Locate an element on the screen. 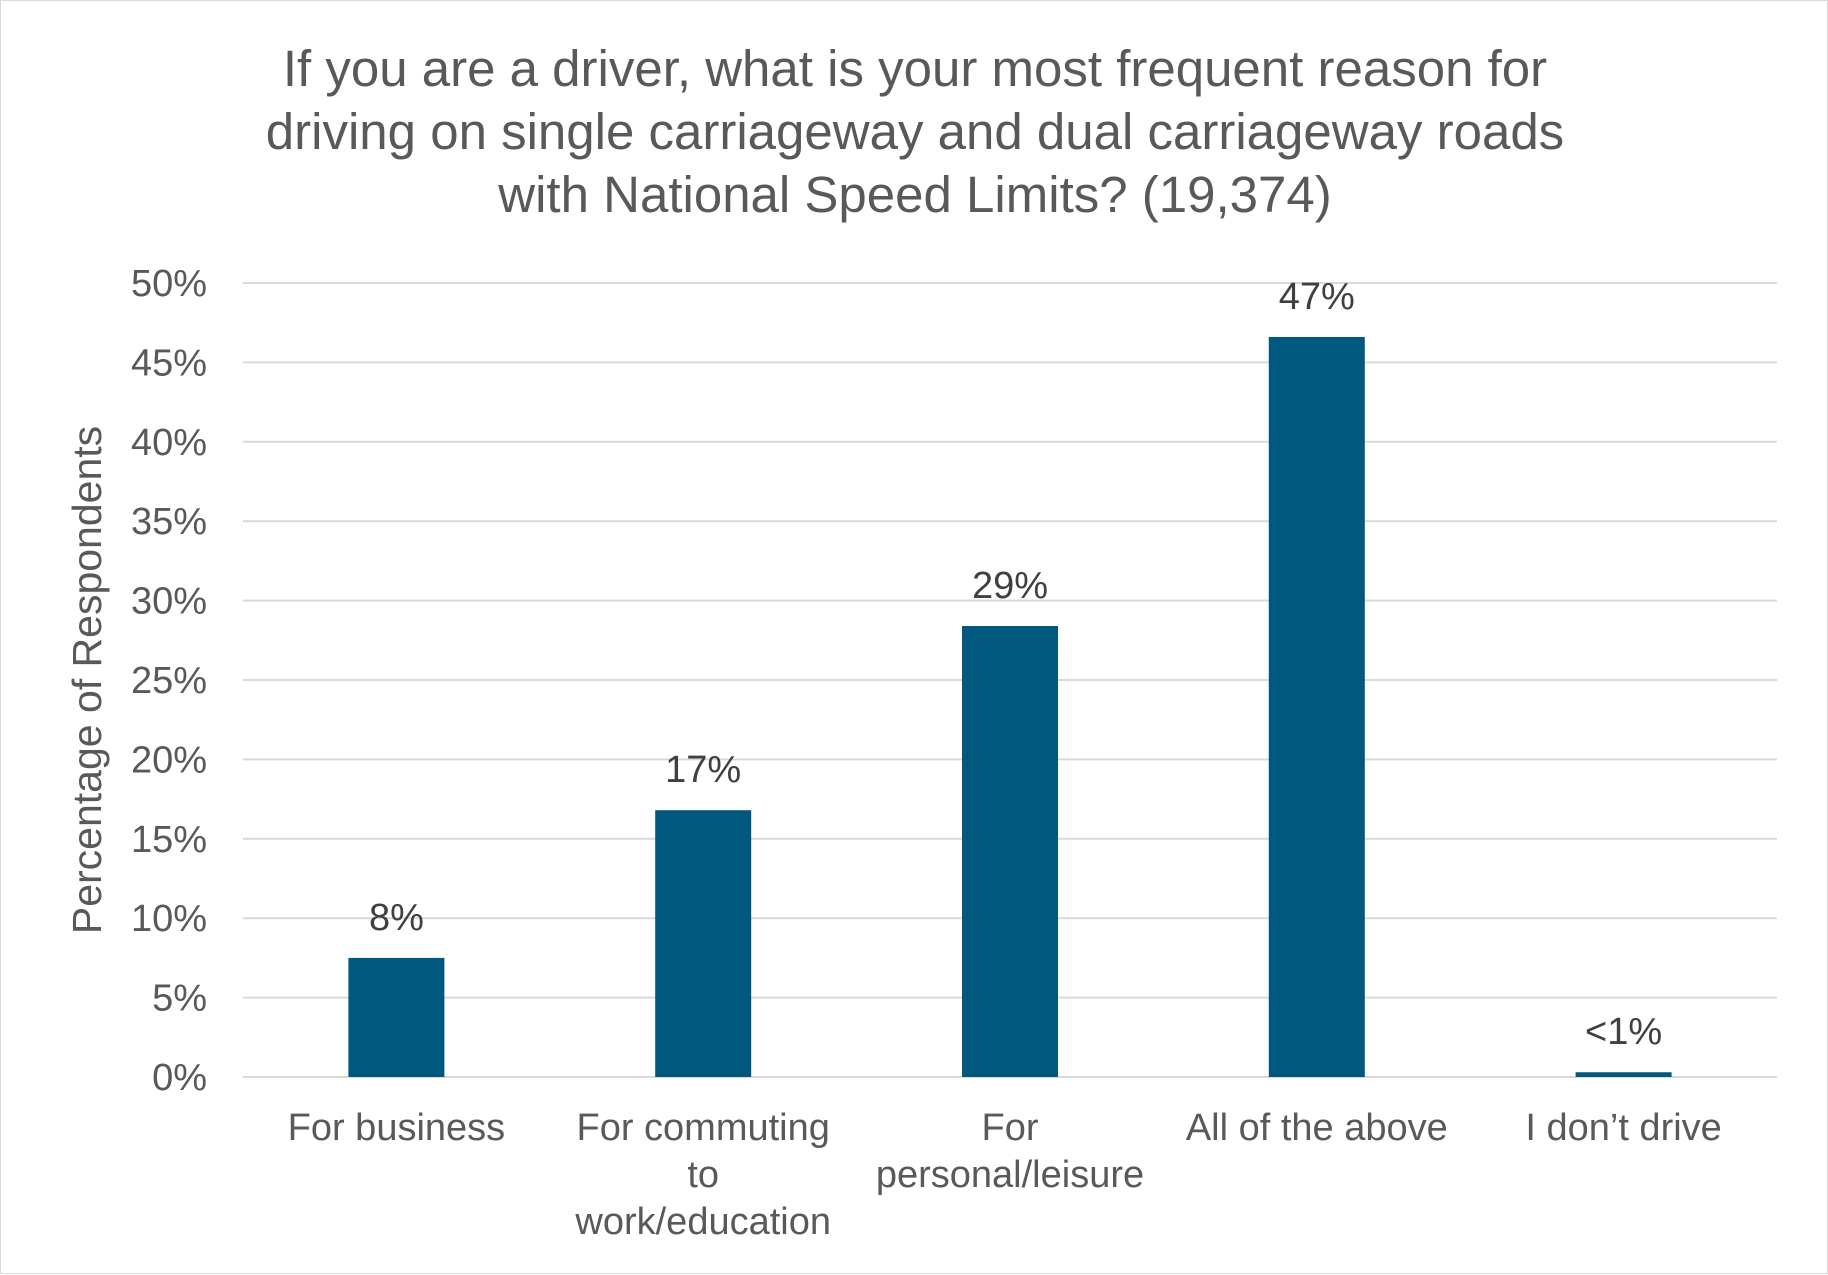 The width and height of the screenshot is (1828, 1275). y-tick-label: 5% is located at coordinates (179, 999).